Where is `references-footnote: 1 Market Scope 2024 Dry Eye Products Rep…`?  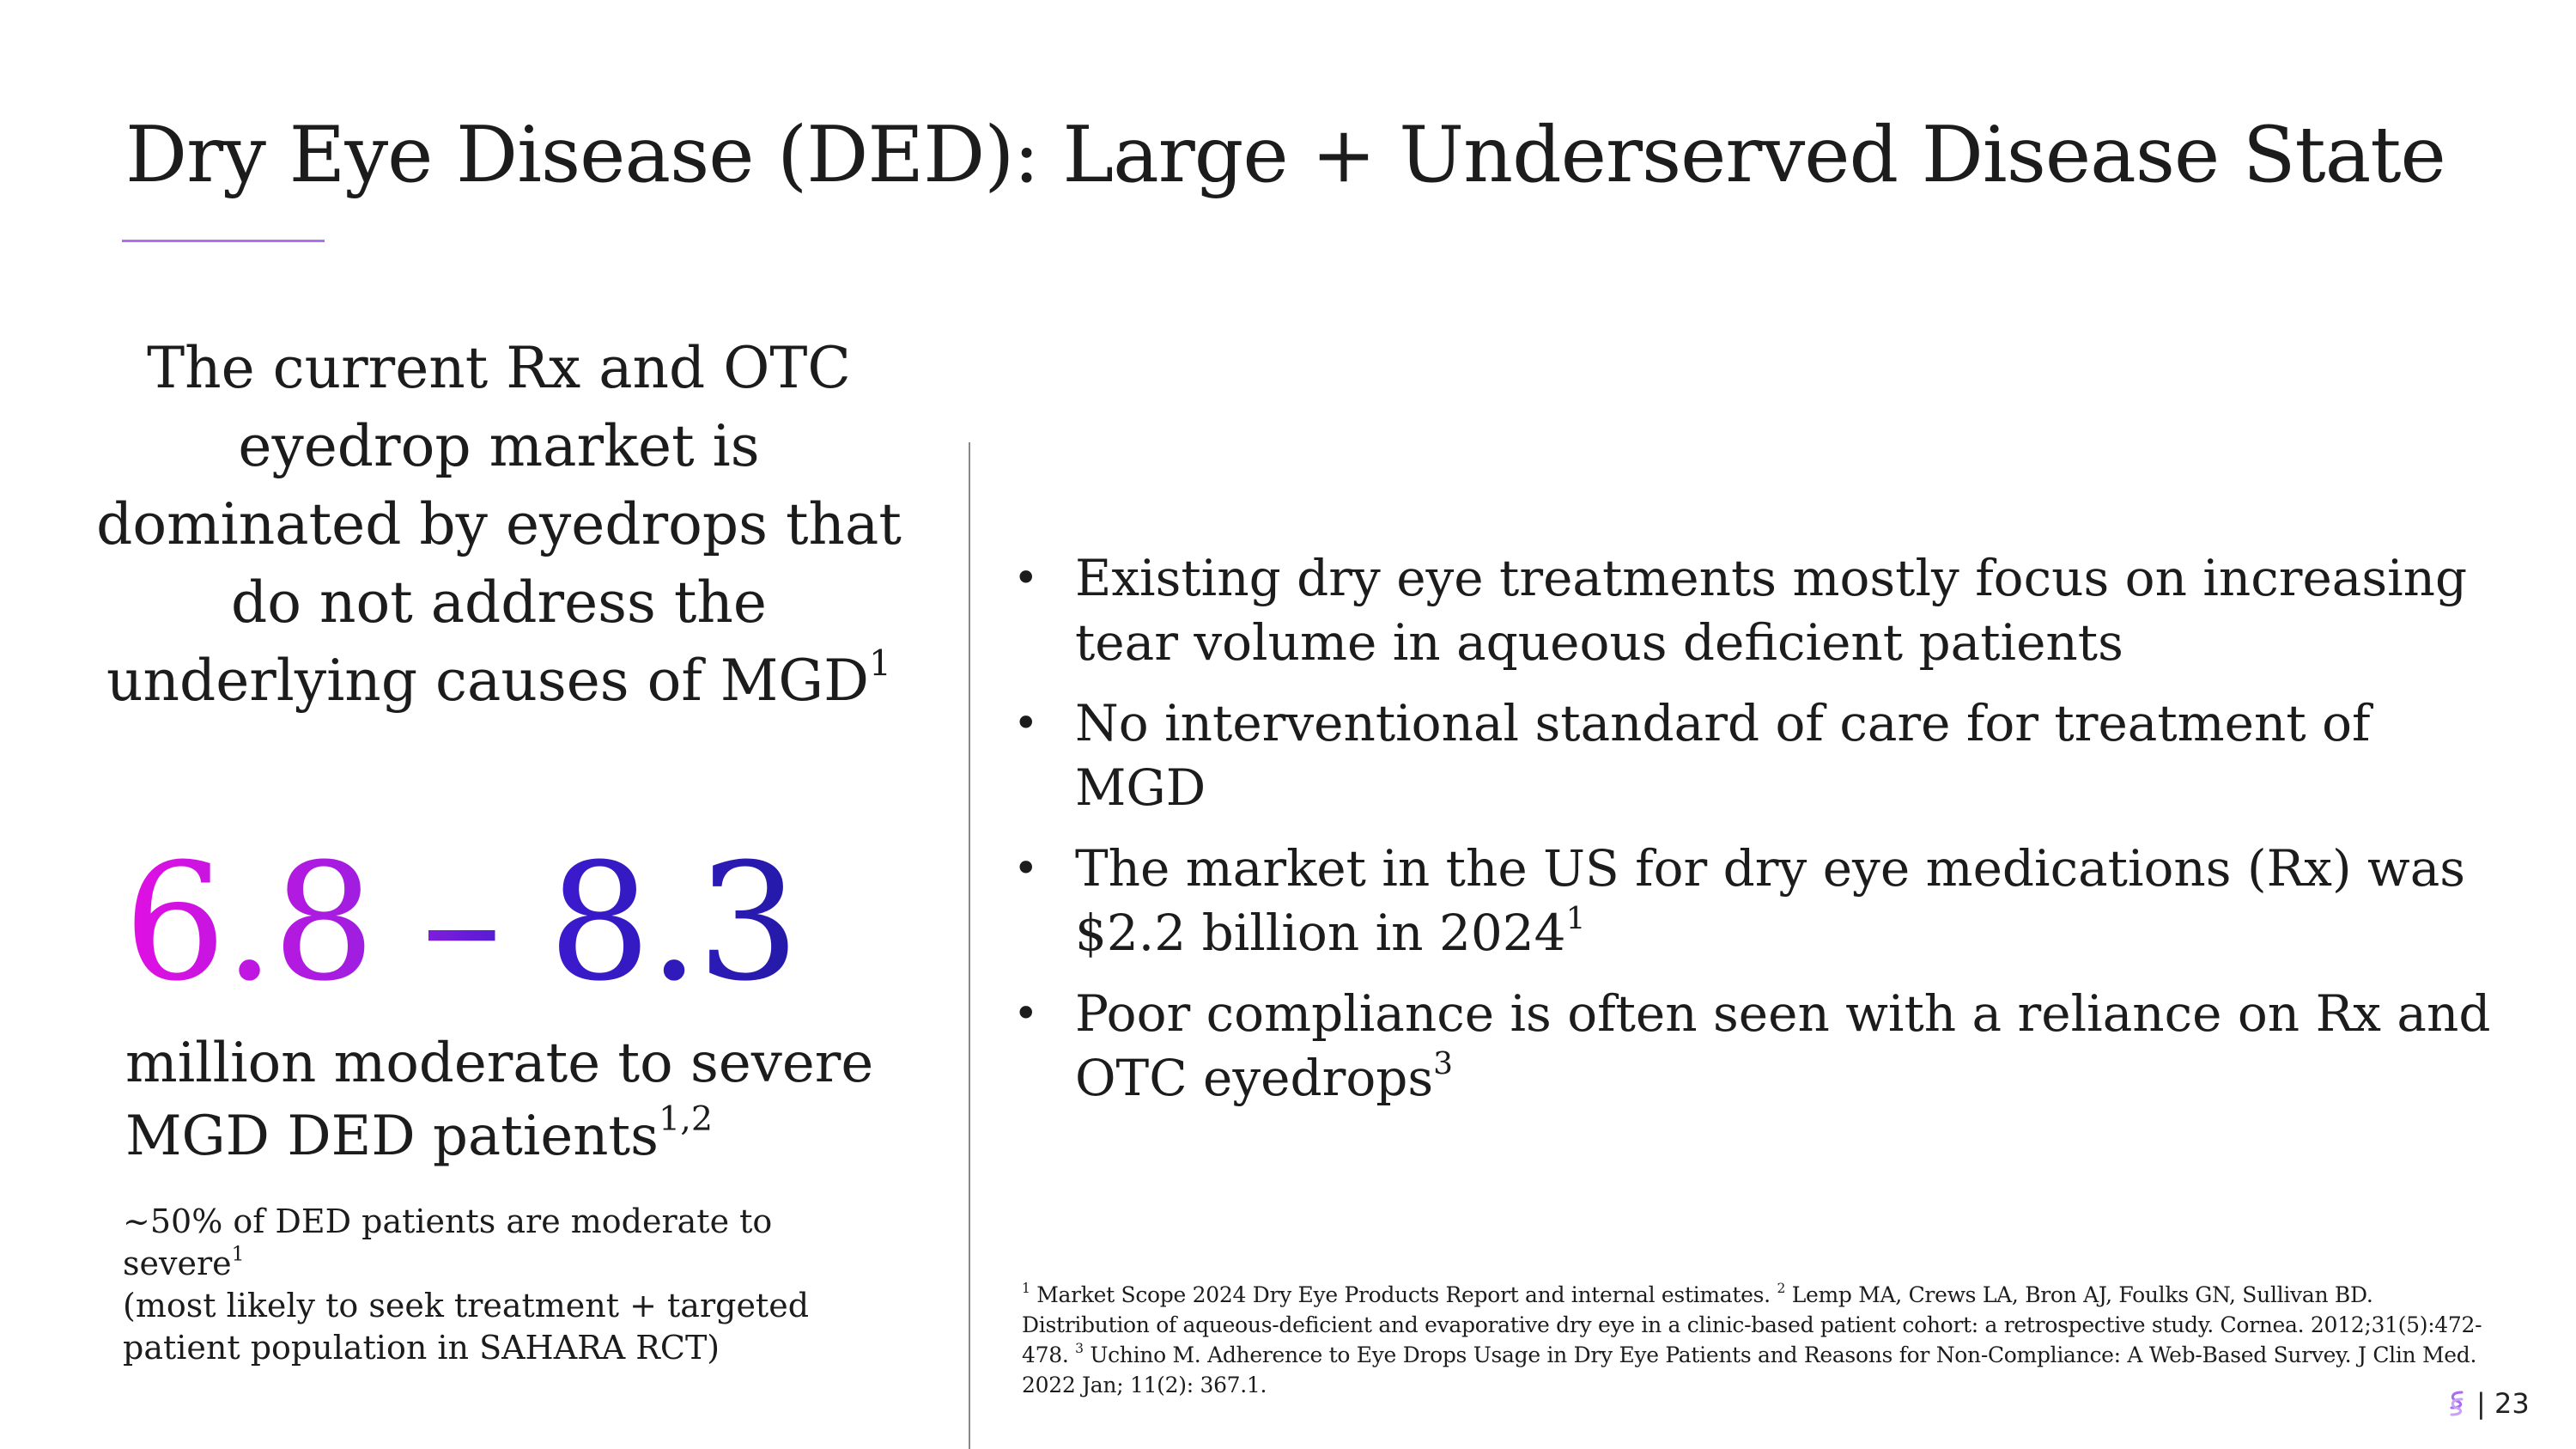 references-footnote: 1 Market Scope 2024 Dry Eye Products Rep… is located at coordinates (1761, 1340).